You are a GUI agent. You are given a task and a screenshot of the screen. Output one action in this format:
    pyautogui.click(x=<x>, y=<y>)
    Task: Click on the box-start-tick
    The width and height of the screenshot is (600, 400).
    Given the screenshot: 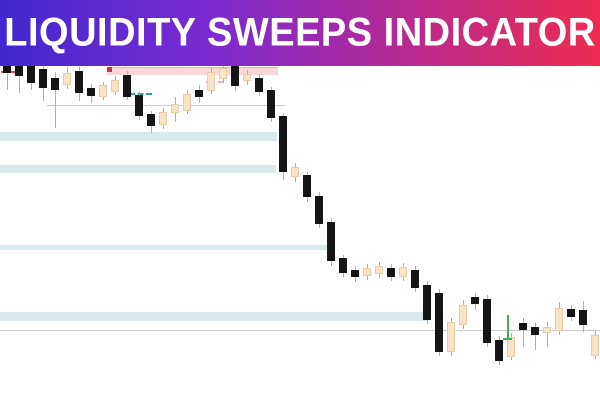 What is the action you would take?
    pyautogui.click(x=52, y=105)
    